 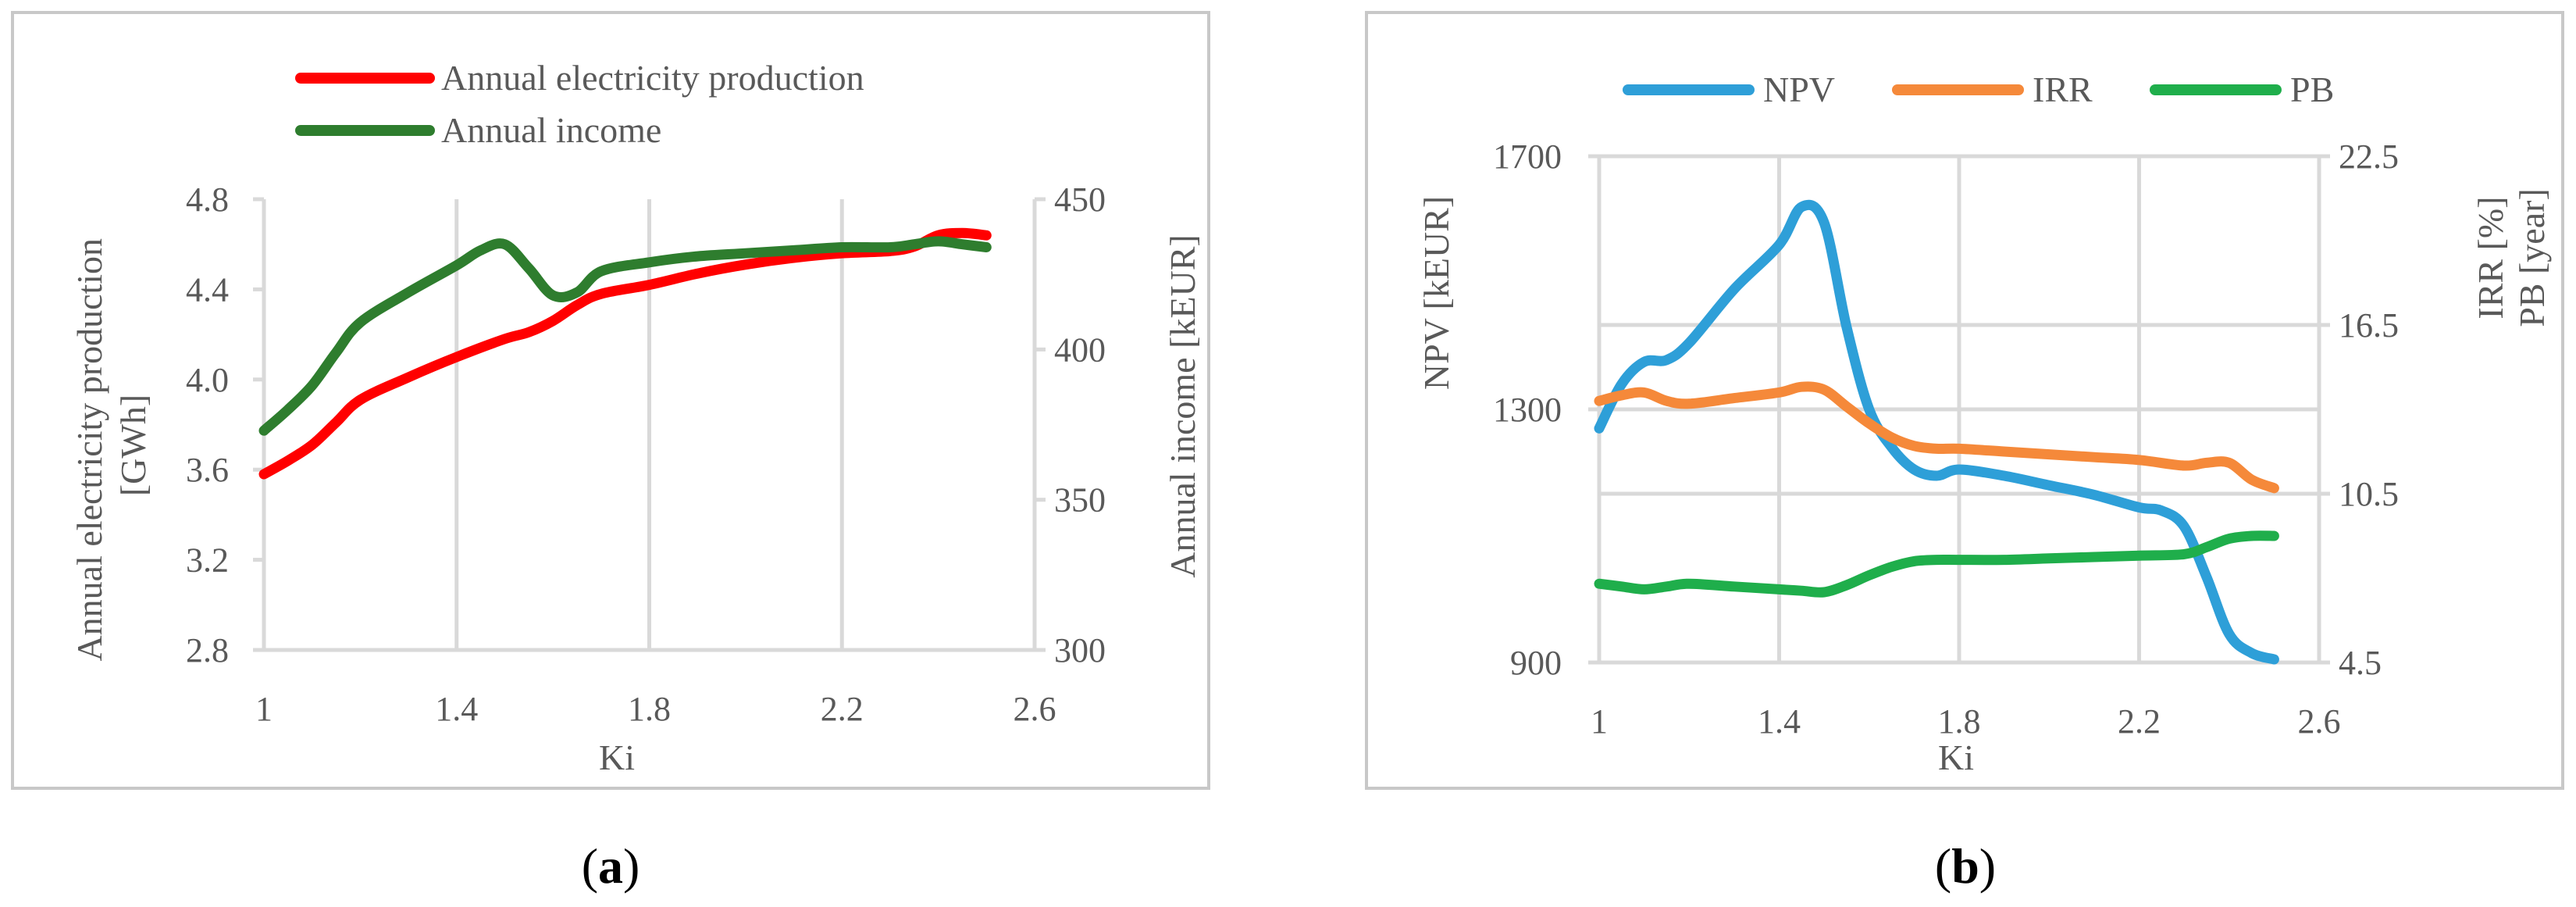 What do you see at coordinates (2369, 409) in the screenshot?
I see `y-right-ticks-b: 4.5 10.5 16.5 22.5` at bounding box center [2369, 409].